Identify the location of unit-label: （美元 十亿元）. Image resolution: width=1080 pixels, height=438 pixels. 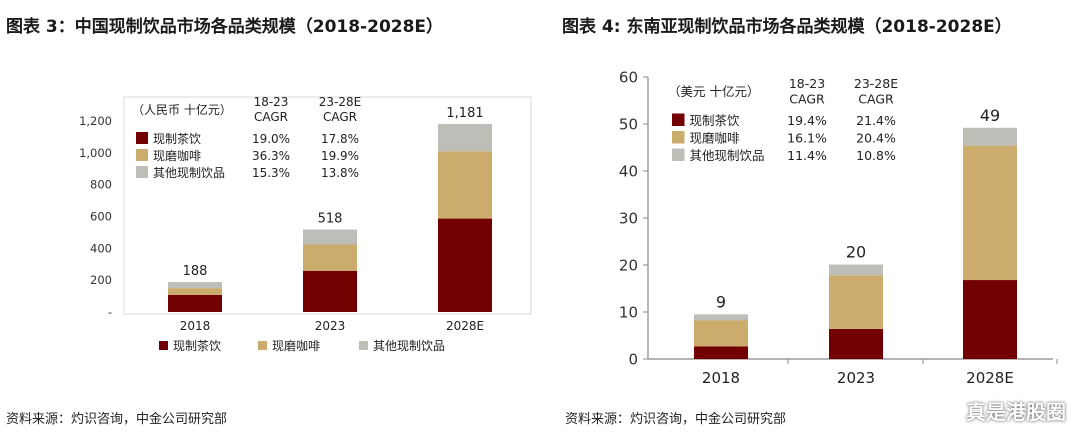
(713, 91).